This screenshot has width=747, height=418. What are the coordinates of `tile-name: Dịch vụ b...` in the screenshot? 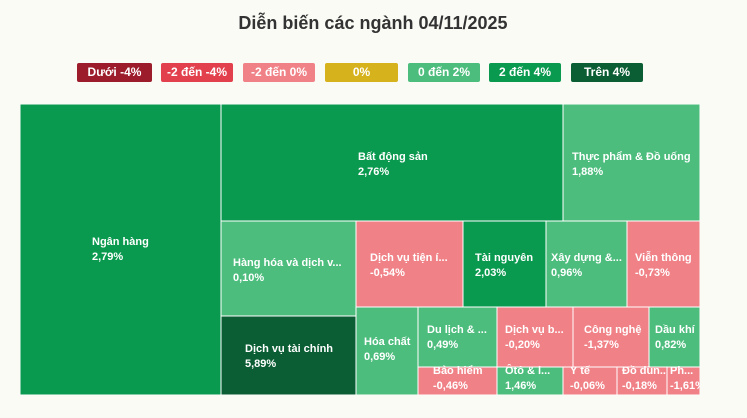 It's located at (534, 330).